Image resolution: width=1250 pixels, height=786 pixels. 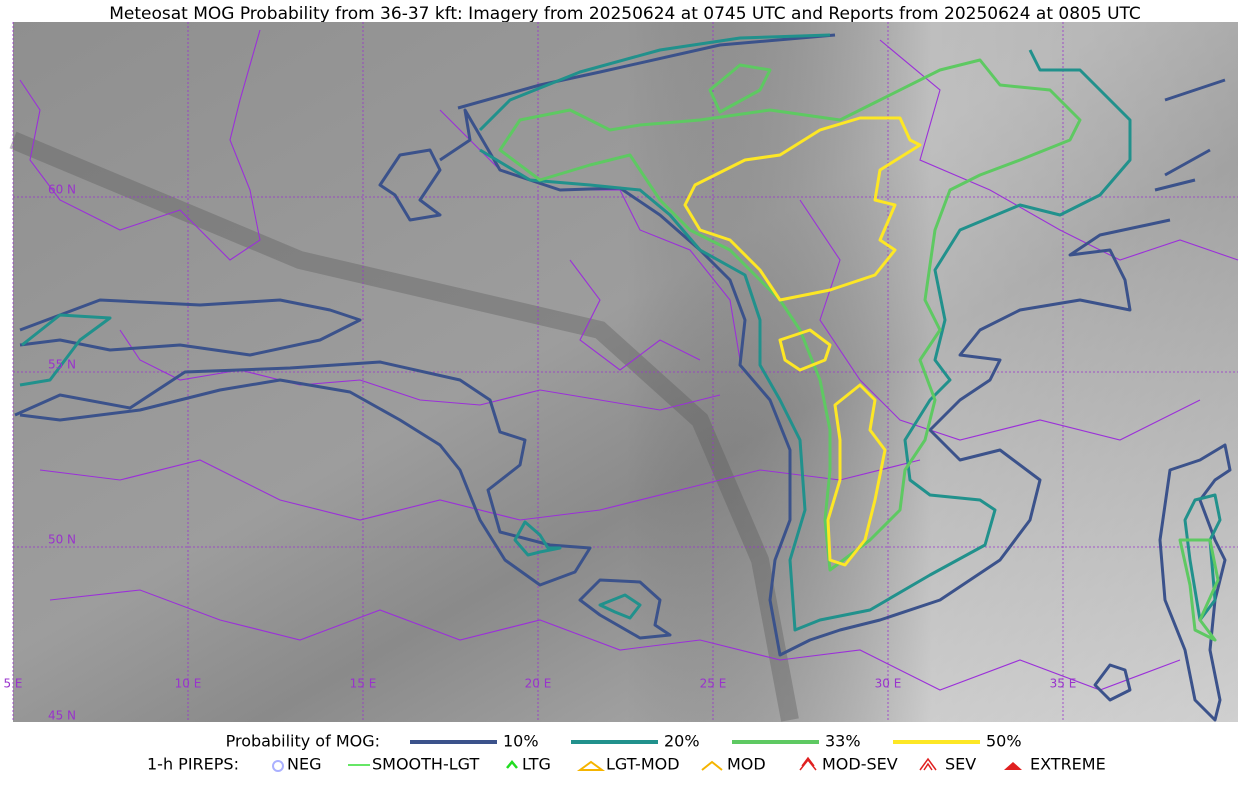 I want to click on pireps-label: 1-h PIREPS:, so click(x=193, y=764).